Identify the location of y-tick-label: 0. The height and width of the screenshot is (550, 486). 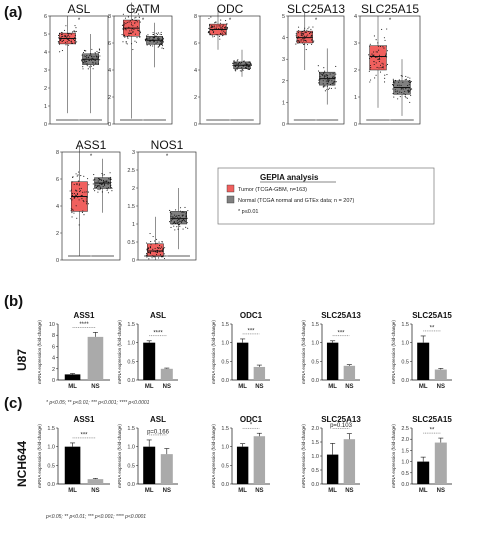
(355, 125).